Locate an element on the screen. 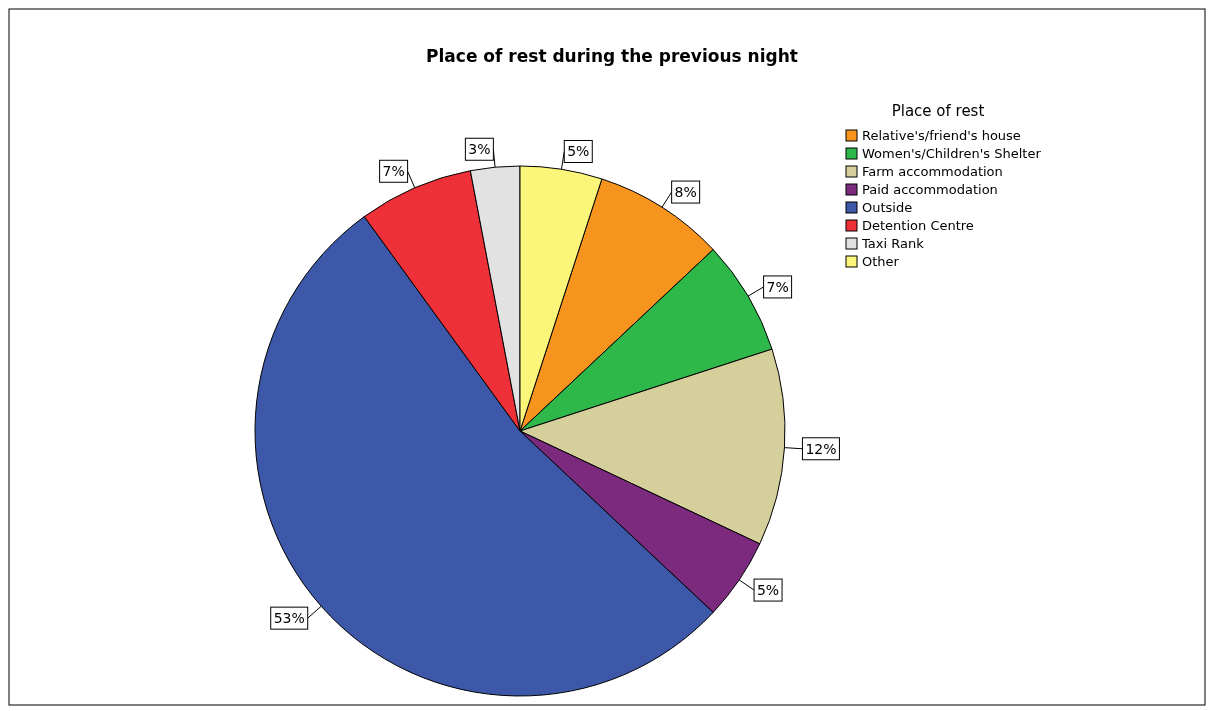 This screenshot has width=1208, height=711. legend-label: Outside is located at coordinates (887, 207).